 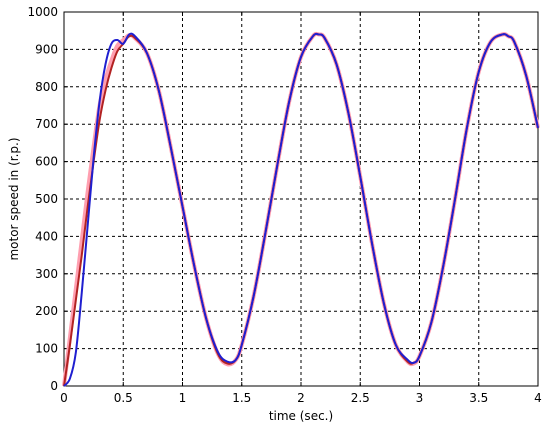 I want to click on y-tick-label: 300, so click(x=46, y=274).